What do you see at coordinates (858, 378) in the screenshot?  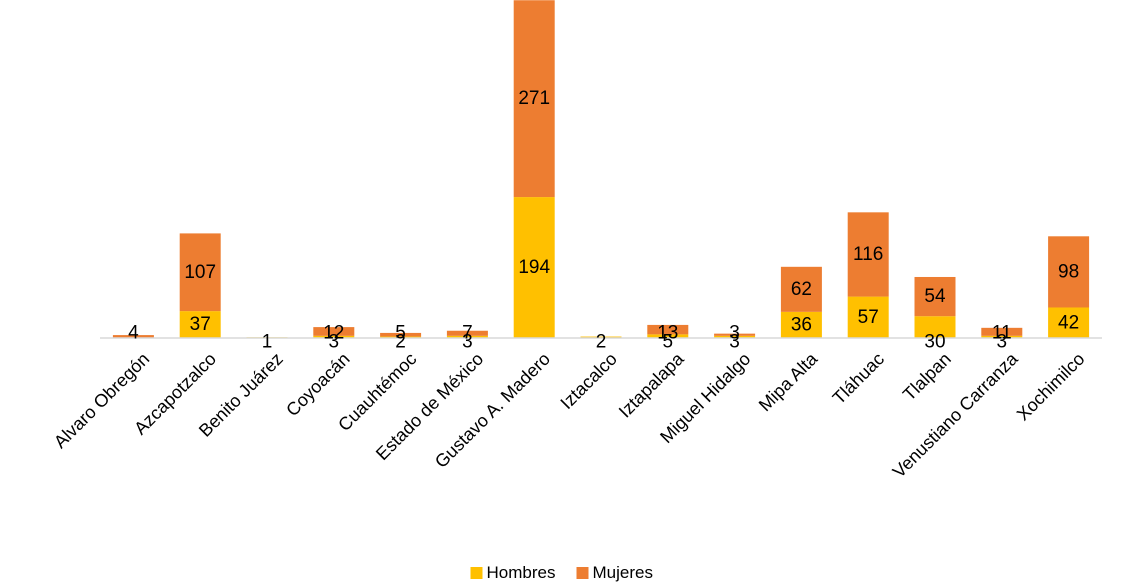 I see `category-label-11: Tláhuac` at bounding box center [858, 378].